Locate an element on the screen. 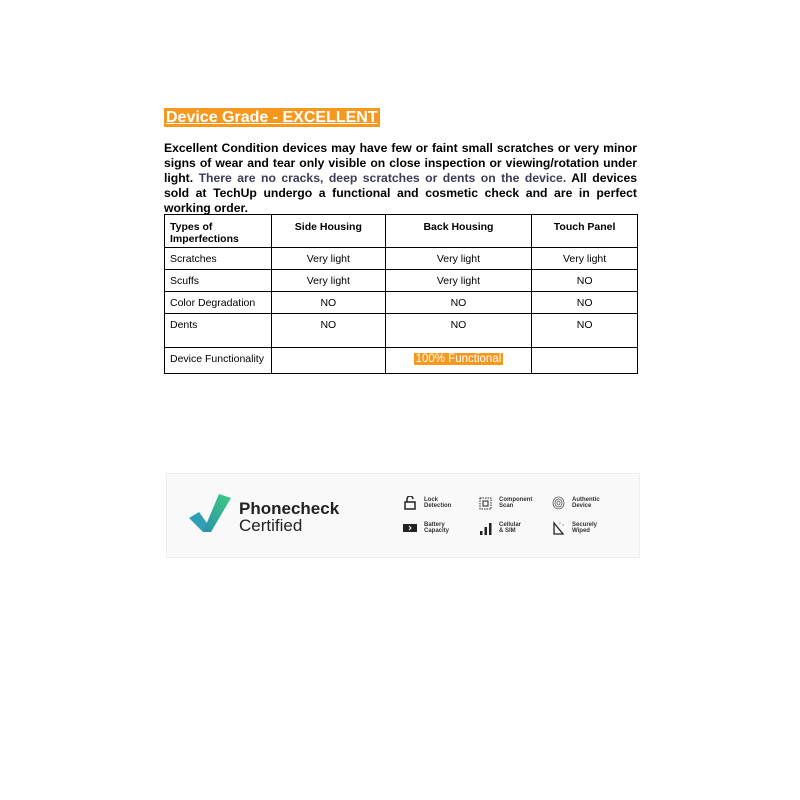 Image resolution: width=800 pixels, height=800 pixels. feature-battery: Battery Capacity is located at coordinates (426, 528).